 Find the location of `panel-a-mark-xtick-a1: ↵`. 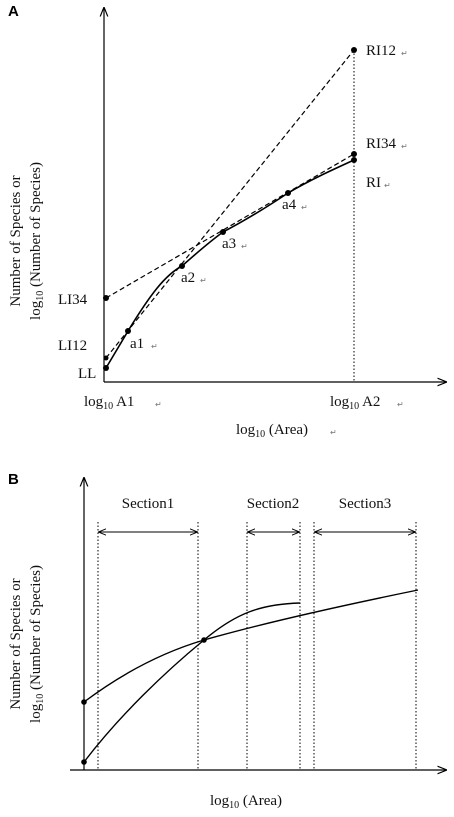

panel-a-mark-xtick-a1: ↵ is located at coordinates (158, 404).